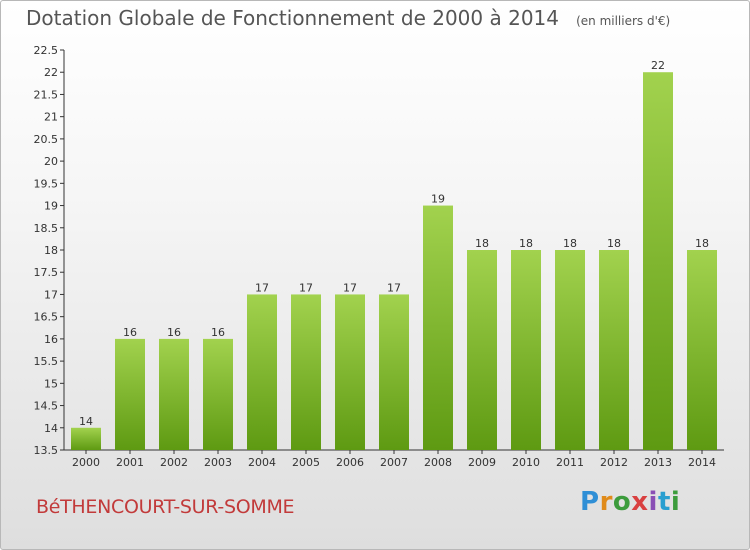 This screenshot has width=750, height=550. Describe the element at coordinates (306, 287) in the screenshot. I see `data-label-2005: 17` at that location.